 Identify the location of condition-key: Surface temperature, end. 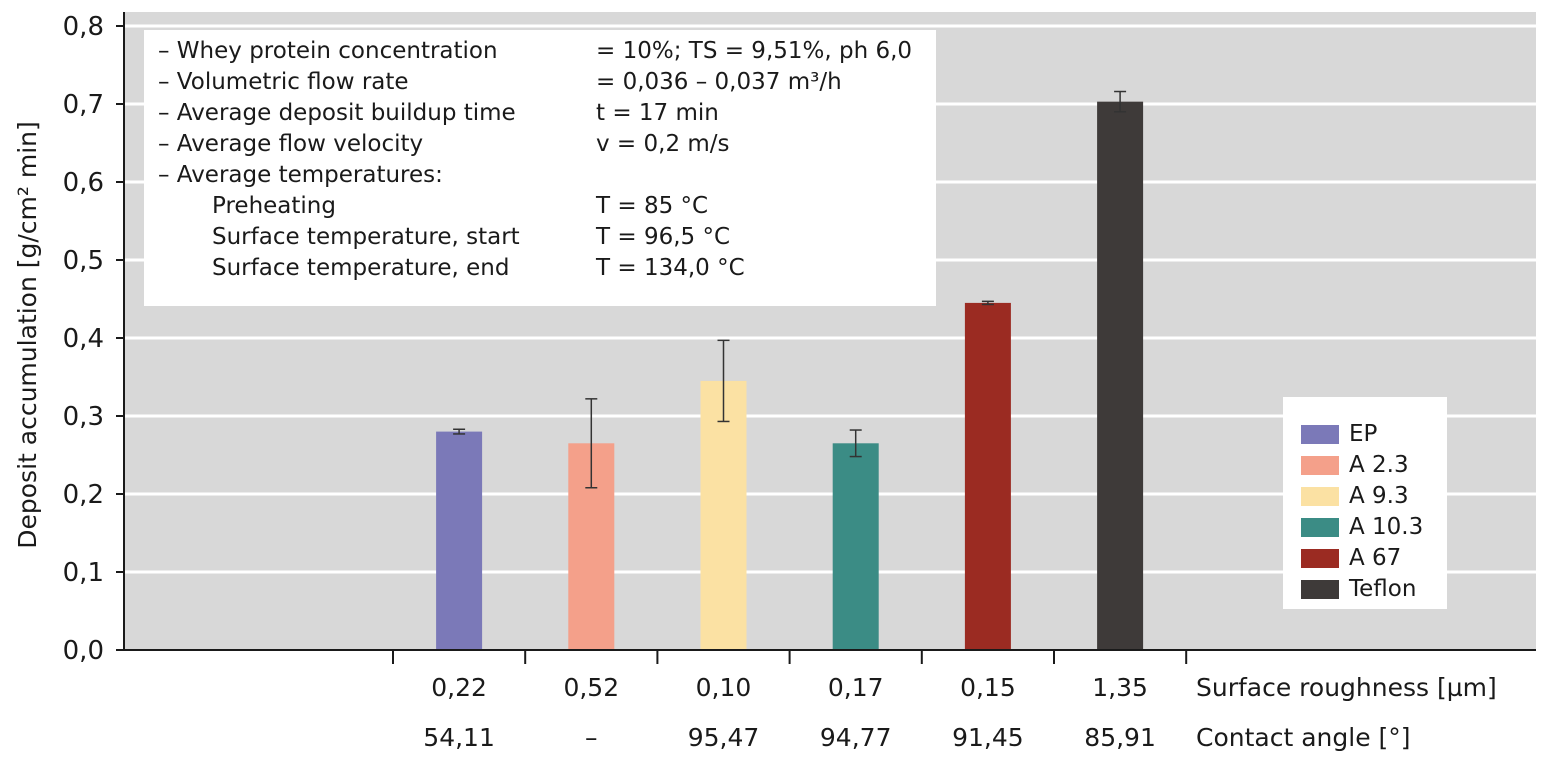
(361, 268).